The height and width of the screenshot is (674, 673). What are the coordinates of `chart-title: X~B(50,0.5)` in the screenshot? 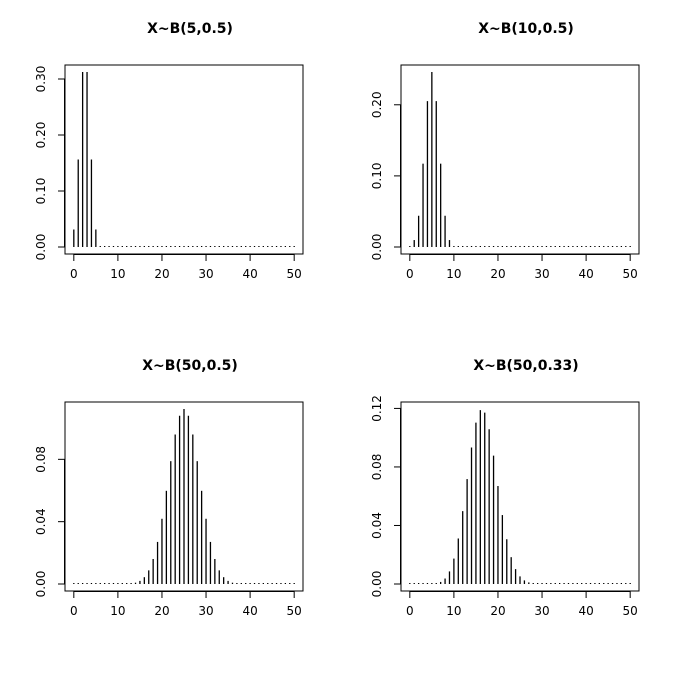 It's located at (190, 366).